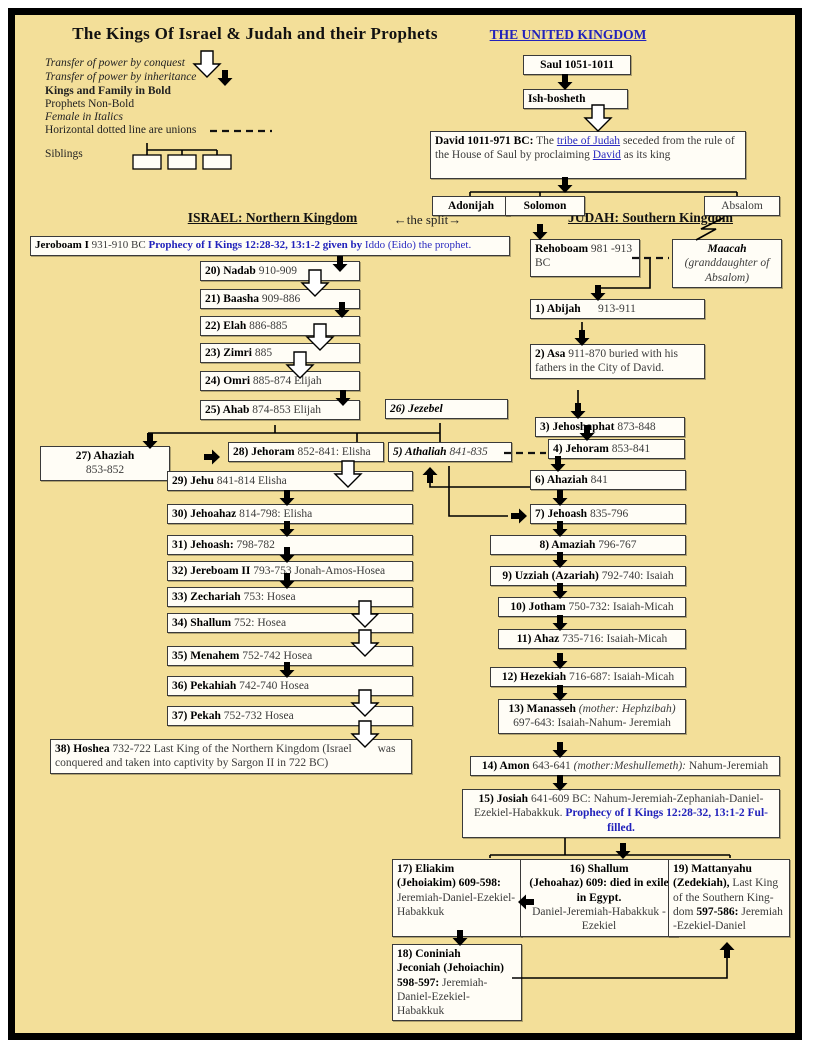 The width and height of the screenshot is (816, 1056). I want to click on text-segment: 735-716: Isaiah-Micah, so click(615, 639).